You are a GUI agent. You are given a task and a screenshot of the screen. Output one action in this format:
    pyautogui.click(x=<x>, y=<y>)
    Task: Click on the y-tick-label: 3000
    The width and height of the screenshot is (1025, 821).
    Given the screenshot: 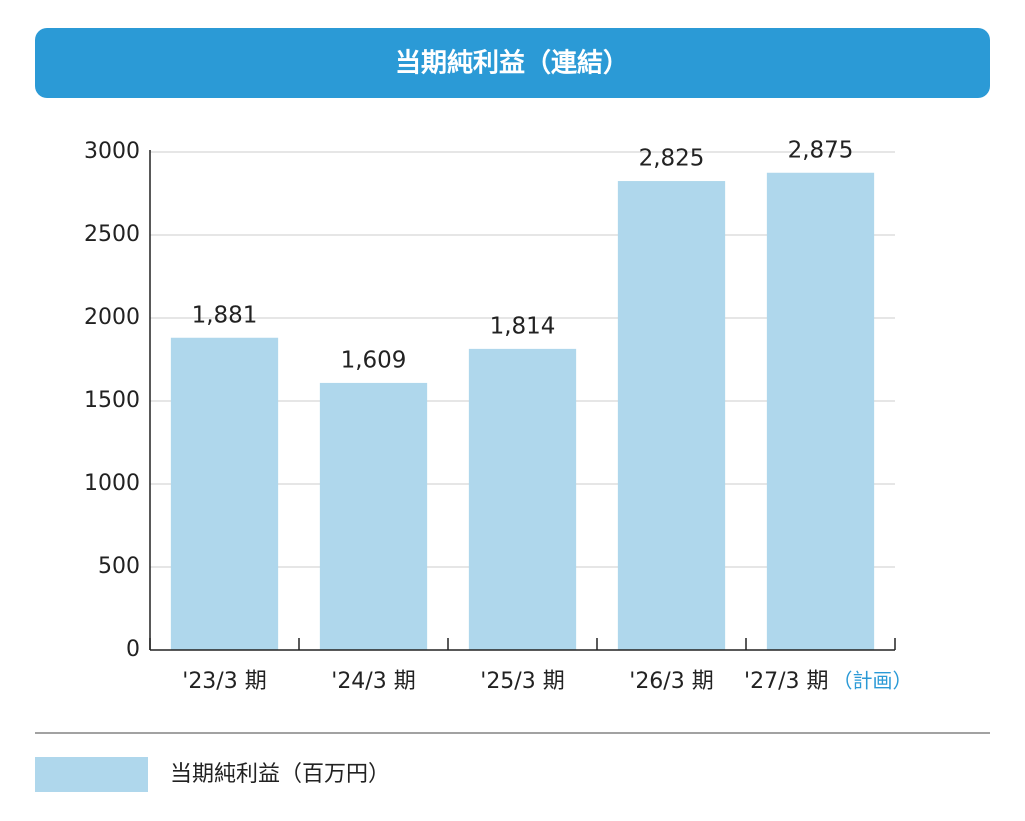 What is the action you would take?
    pyautogui.click(x=112, y=151)
    